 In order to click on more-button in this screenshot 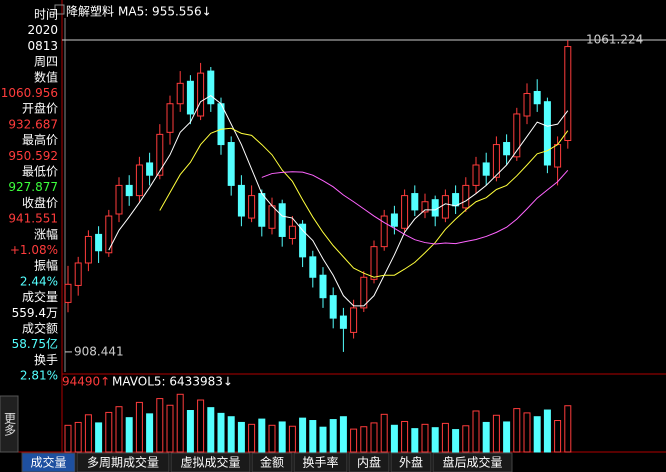, I will do `click(9, 424)`.